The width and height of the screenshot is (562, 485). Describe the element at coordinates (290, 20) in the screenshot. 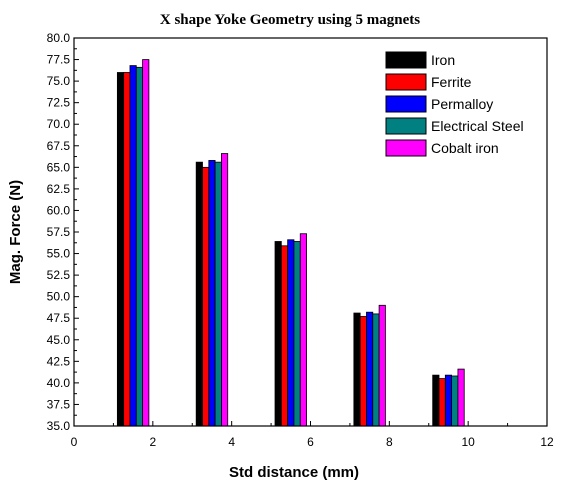

I see `chart-title: X shape Yoke Geometry using 5 magnets` at that location.